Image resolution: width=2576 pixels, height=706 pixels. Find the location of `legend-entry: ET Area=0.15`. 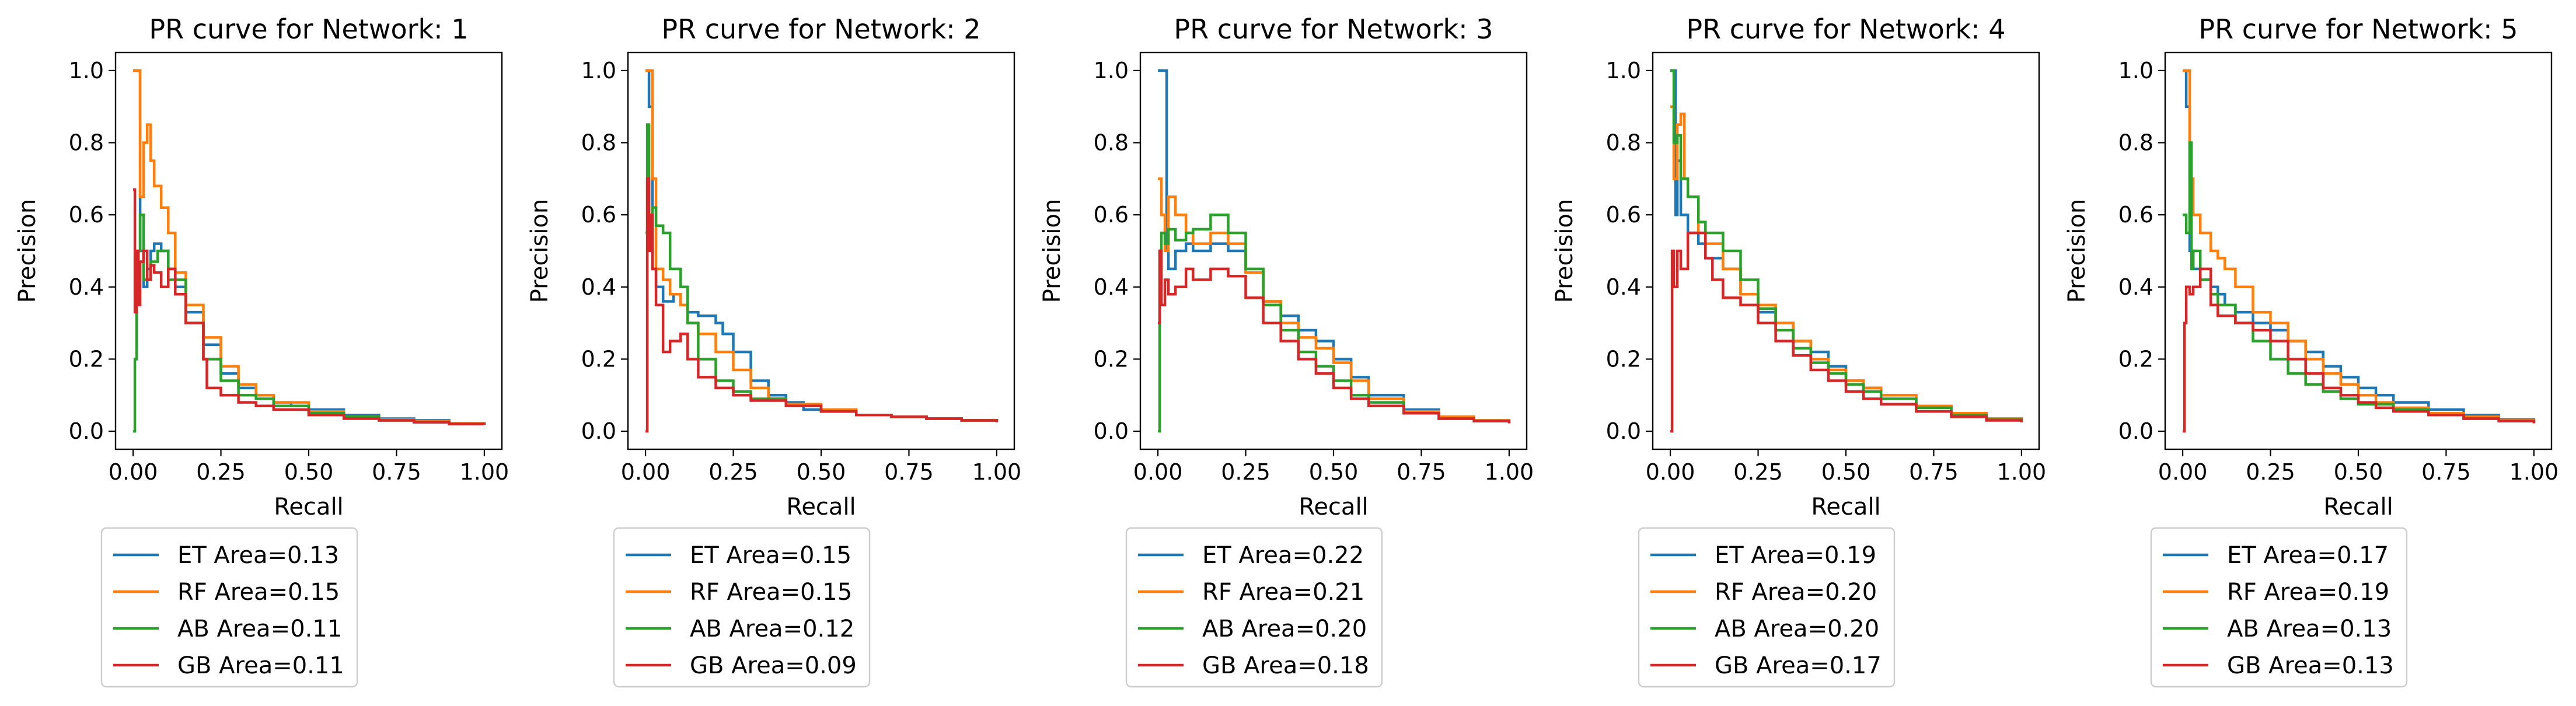

legend-entry: ET Area=0.15 is located at coordinates (770, 555).